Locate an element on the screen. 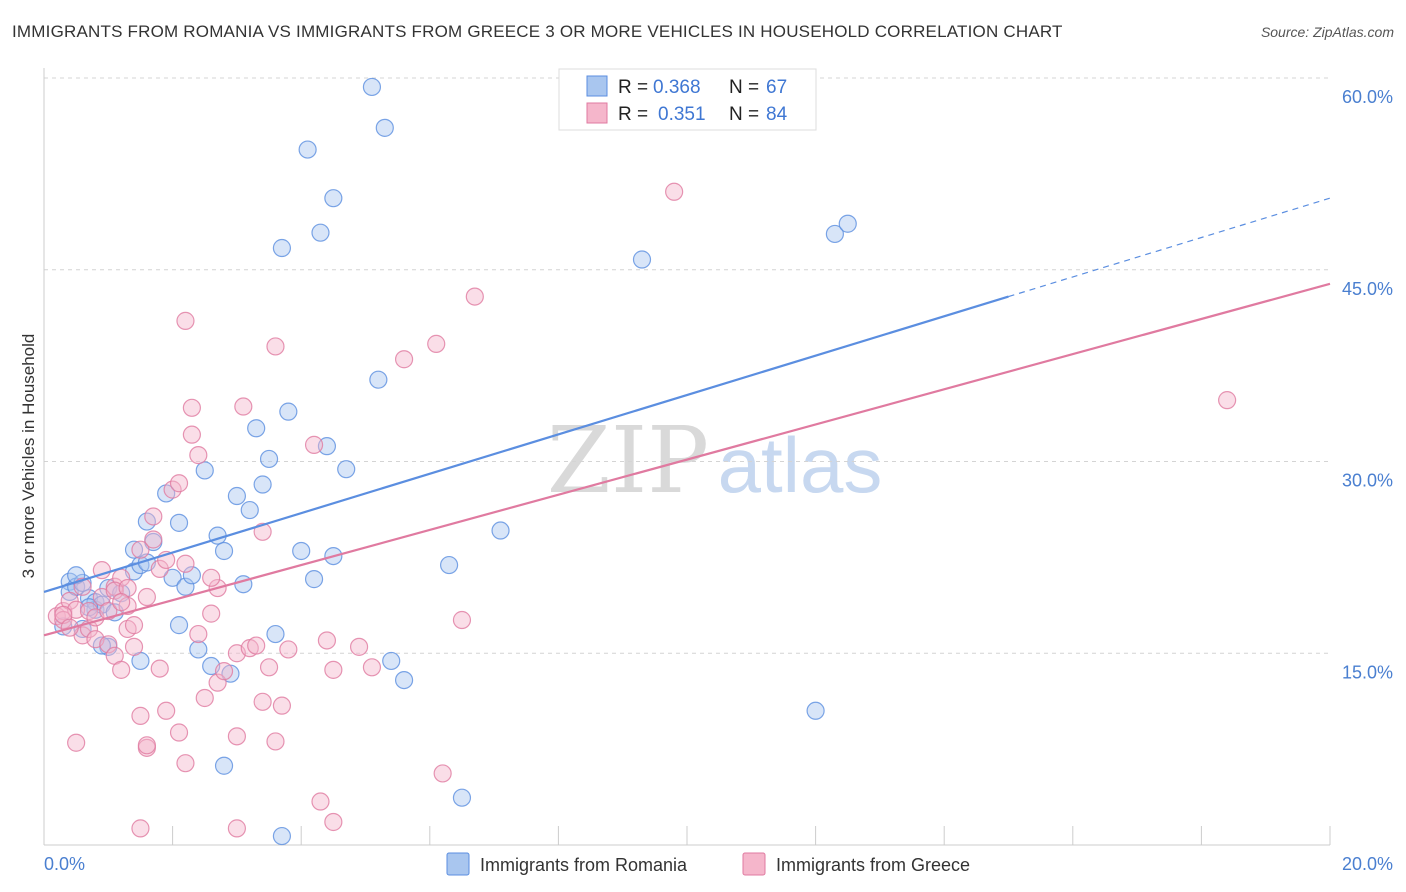 The height and width of the screenshot is (892, 1406). x-tick-labels: 0.0% 20.0% is located at coordinates (718, 864).